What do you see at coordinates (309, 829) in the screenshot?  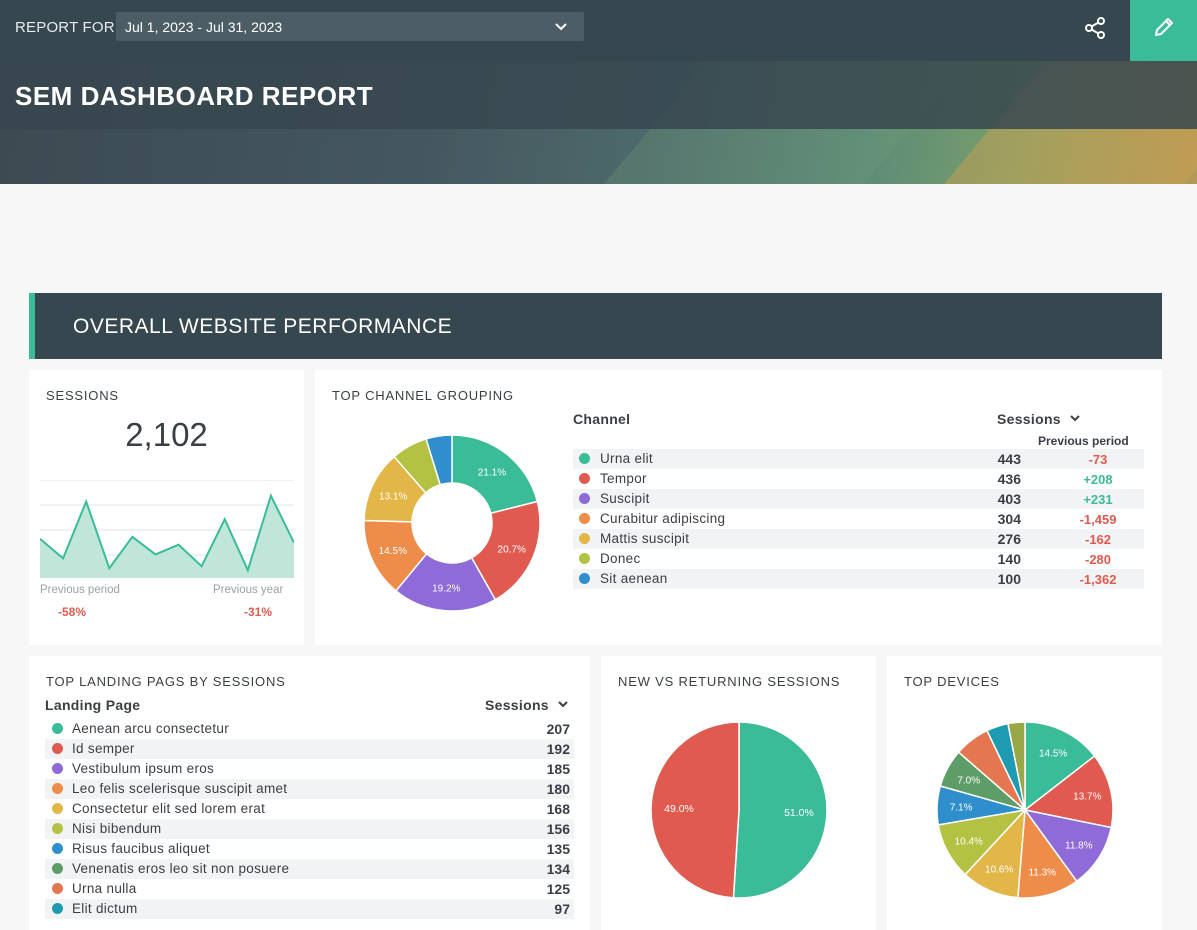 I see `landing-page-row: Nisi bibendum 156` at bounding box center [309, 829].